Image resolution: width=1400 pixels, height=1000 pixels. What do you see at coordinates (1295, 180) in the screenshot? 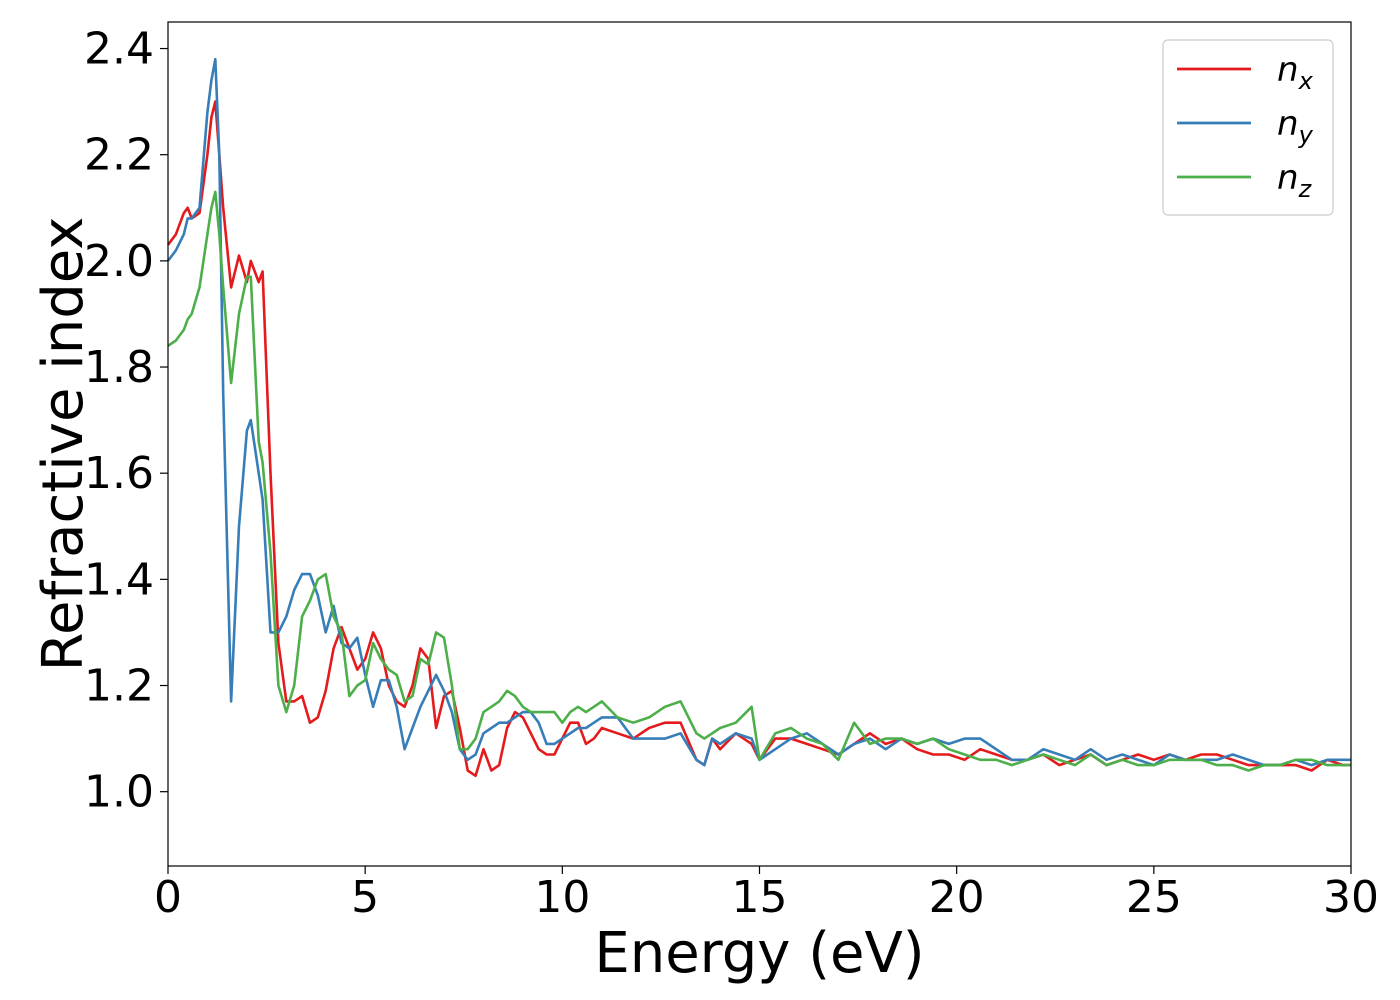
I see `legend-label-n_z: nz` at bounding box center [1295, 180].